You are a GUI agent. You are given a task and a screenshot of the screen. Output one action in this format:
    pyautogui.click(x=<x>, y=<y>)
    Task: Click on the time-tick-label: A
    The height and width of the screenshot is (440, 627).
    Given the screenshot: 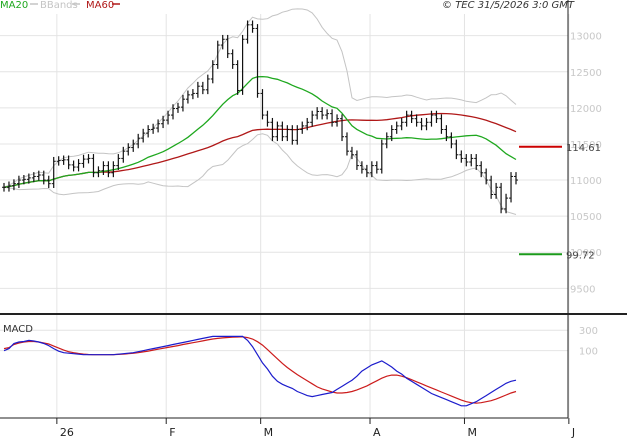 What is the action you would take?
    pyautogui.click(x=377, y=432)
    